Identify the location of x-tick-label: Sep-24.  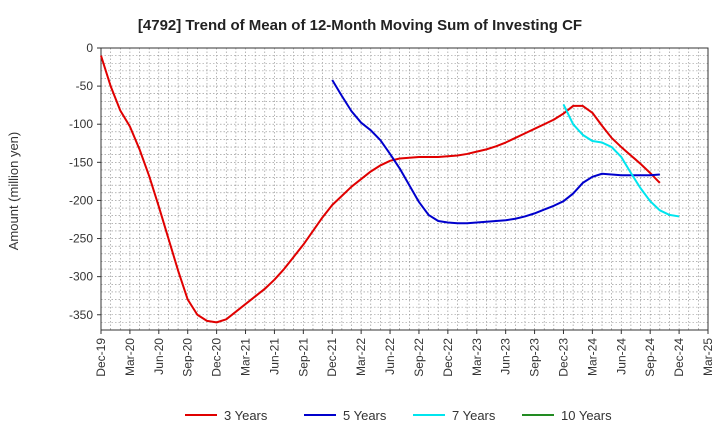
(650, 357).